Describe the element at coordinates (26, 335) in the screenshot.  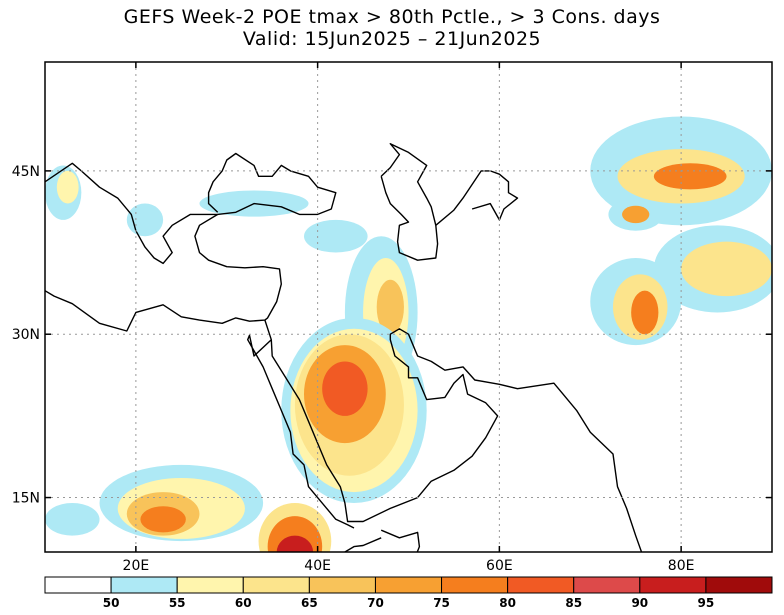
I see `y-tick-label: 30N` at that location.